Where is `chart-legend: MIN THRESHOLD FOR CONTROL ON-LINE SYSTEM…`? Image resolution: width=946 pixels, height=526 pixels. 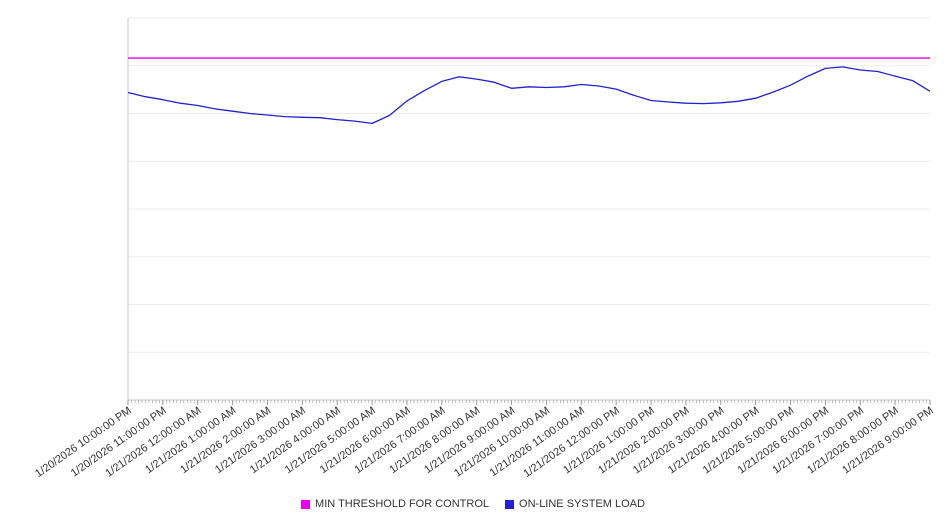
chart-legend: MIN THRESHOLD FOR CONTROL ON-LINE SYSTEM… is located at coordinates (473, 504).